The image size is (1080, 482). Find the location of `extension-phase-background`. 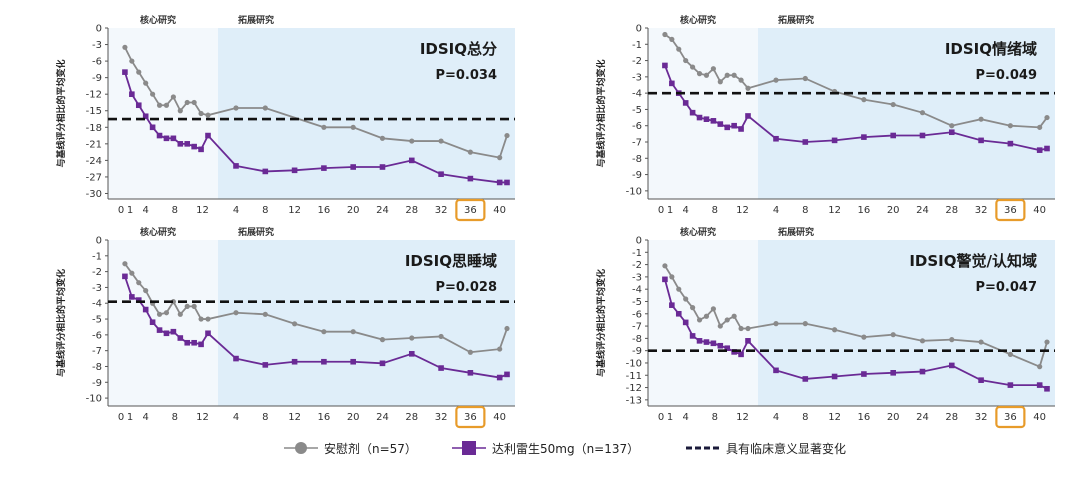

extension-phase-background is located at coordinates (366, 323).